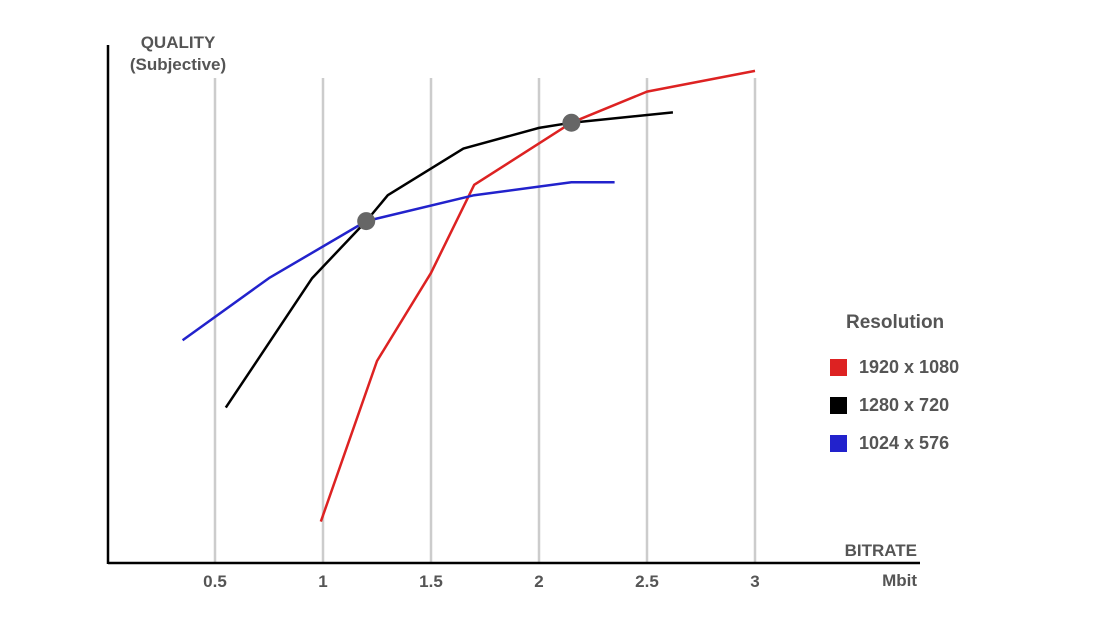 The height and width of the screenshot is (621, 1104). I want to click on crossover-points, so click(469, 172).